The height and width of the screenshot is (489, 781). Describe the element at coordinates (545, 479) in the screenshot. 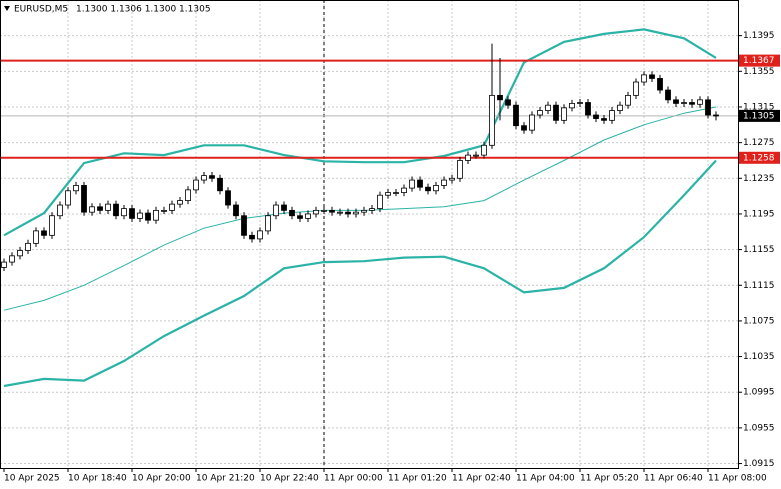

I see `x-tick-label: 11 Apr 04:00` at that location.